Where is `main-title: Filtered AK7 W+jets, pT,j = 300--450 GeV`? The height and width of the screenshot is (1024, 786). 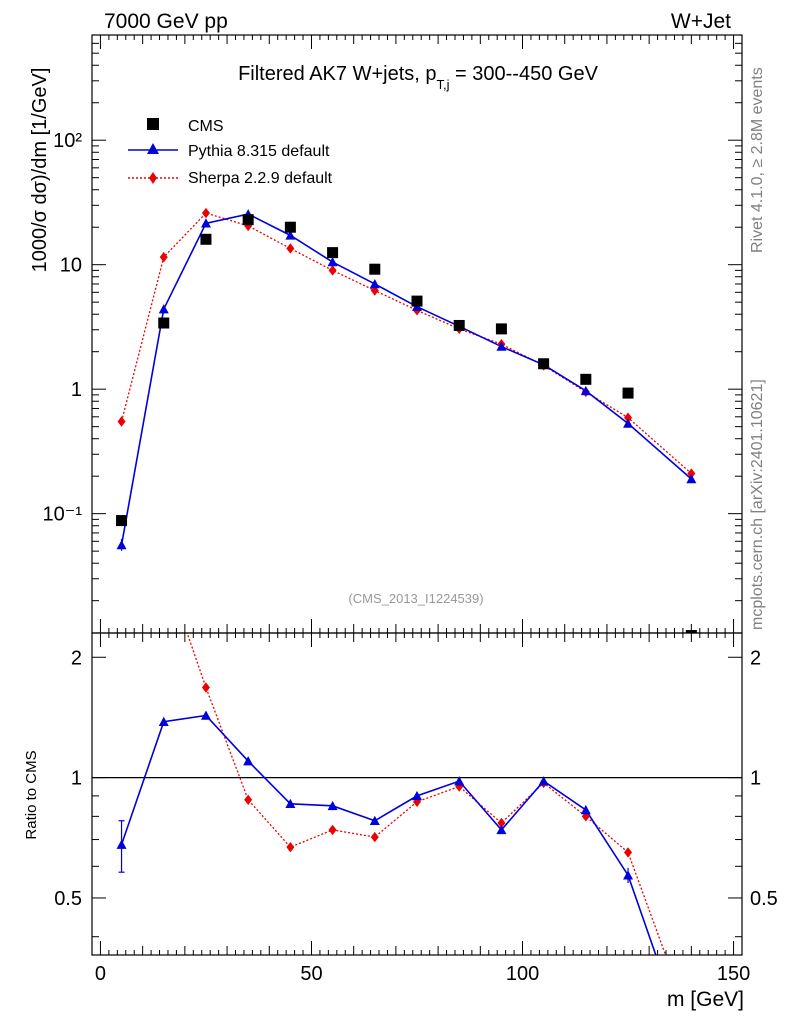 main-title: Filtered AK7 W+jets, pT,j = 300--450 GeV is located at coordinates (418, 77).